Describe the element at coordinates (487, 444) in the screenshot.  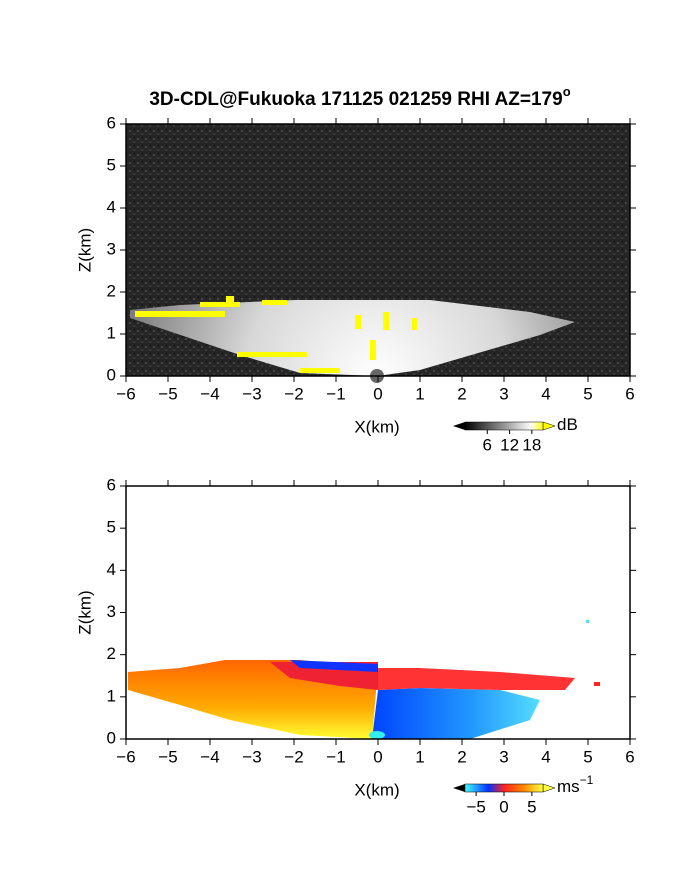
I see `colorbar-tick-label: 6` at that location.